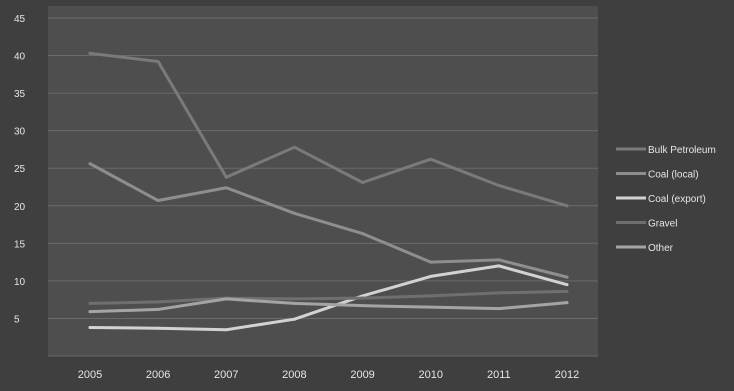  What do you see at coordinates (20, 19) in the screenshot?
I see `y-tick-label: 45` at bounding box center [20, 19].